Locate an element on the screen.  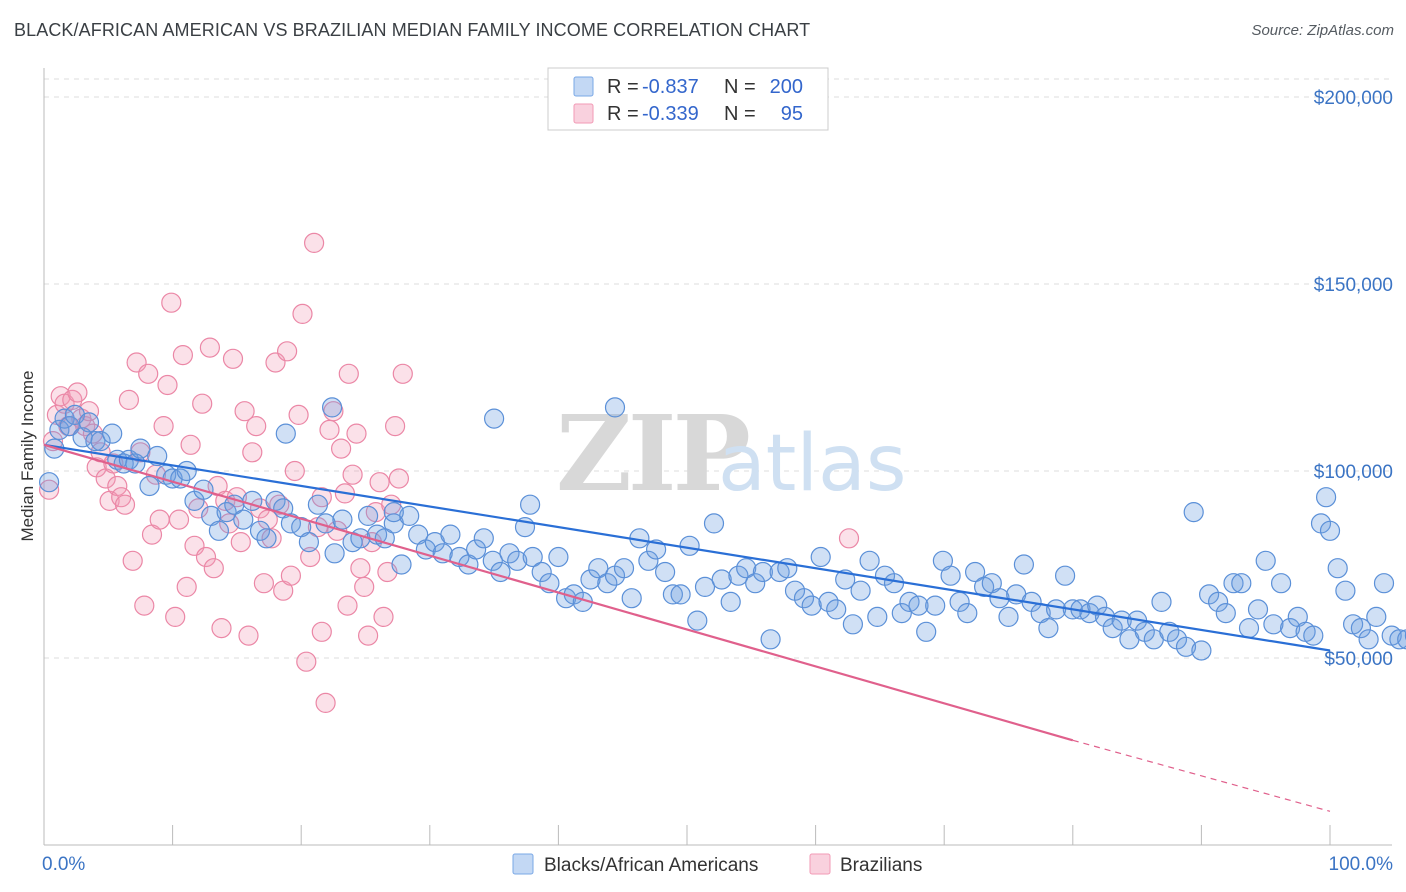
series-legend: Blacks/African Americans Brazilians is located at coordinates (717, 864).